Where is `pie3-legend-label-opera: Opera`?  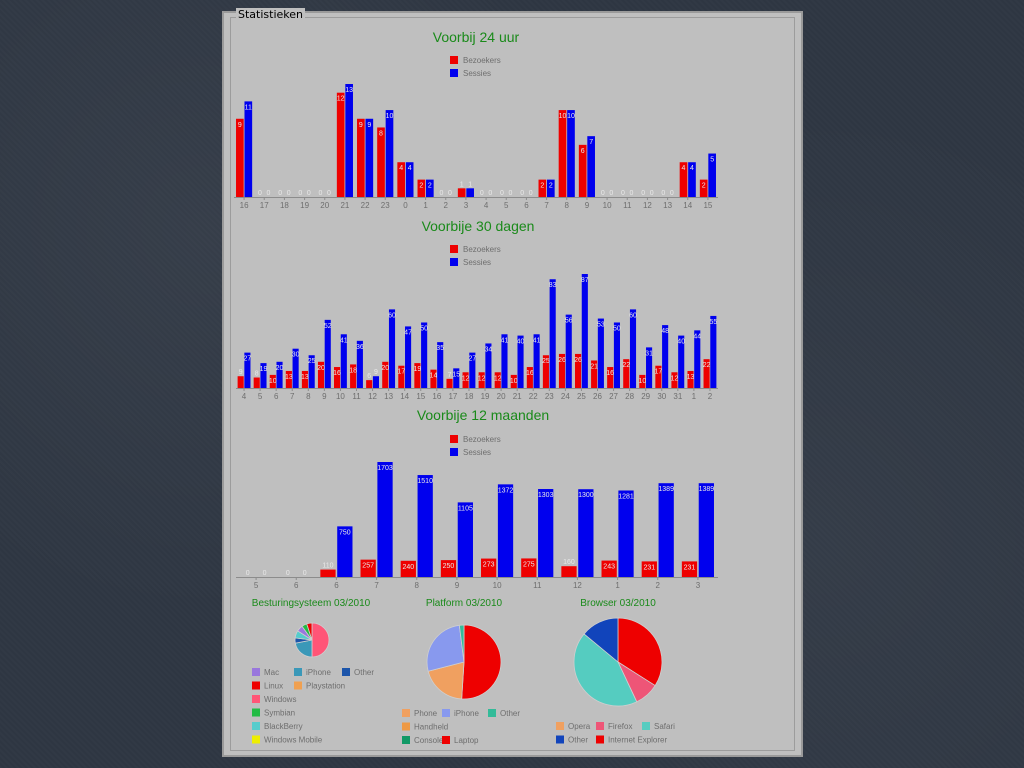
pie3-legend-label-opera: Opera is located at coordinates (579, 726).